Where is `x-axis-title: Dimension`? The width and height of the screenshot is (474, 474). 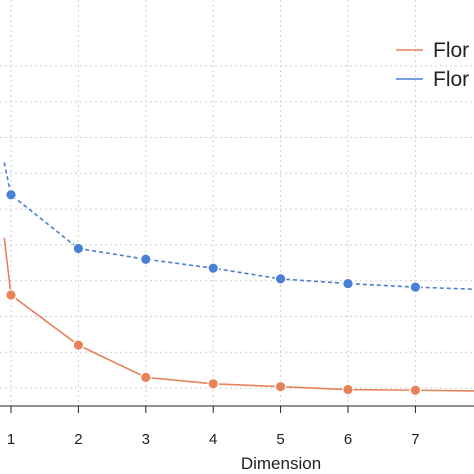 x-axis-title: Dimension is located at coordinates (281, 463).